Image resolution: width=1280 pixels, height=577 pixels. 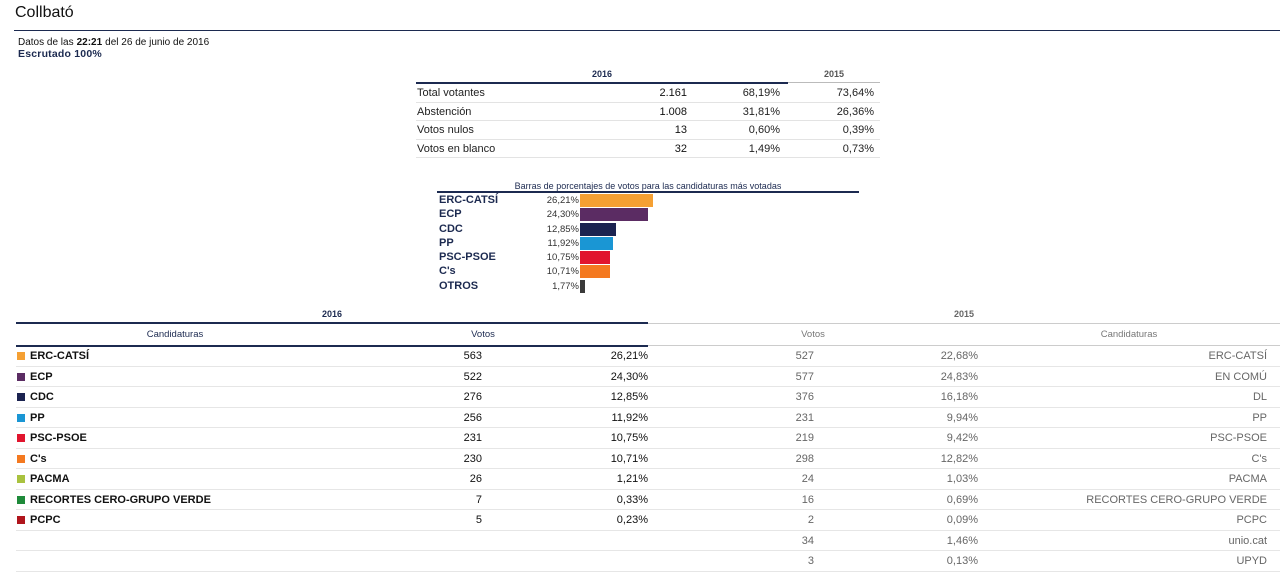 I want to click on summary-label: Votos en blanco, so click(x=456, y=148).